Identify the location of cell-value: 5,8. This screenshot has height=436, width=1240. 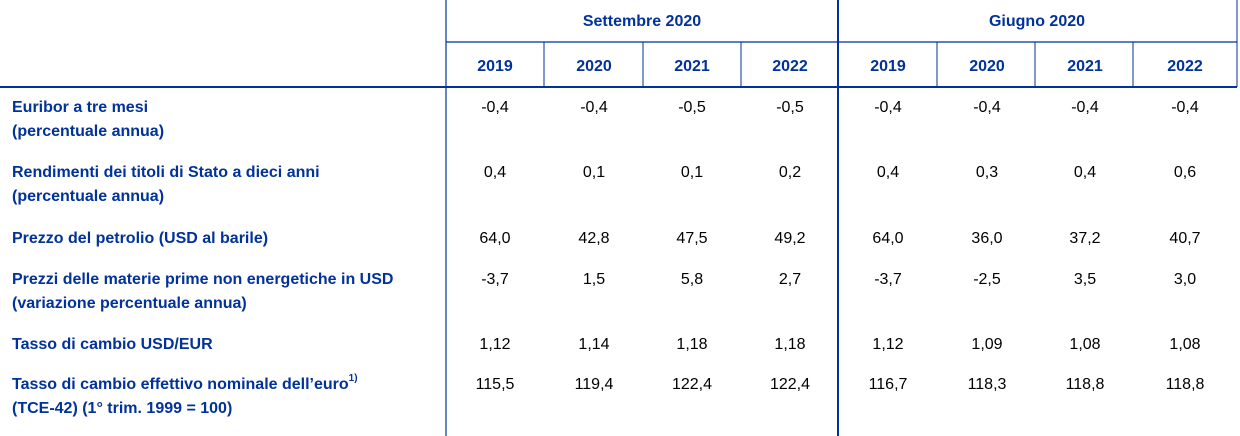
(692, 279).